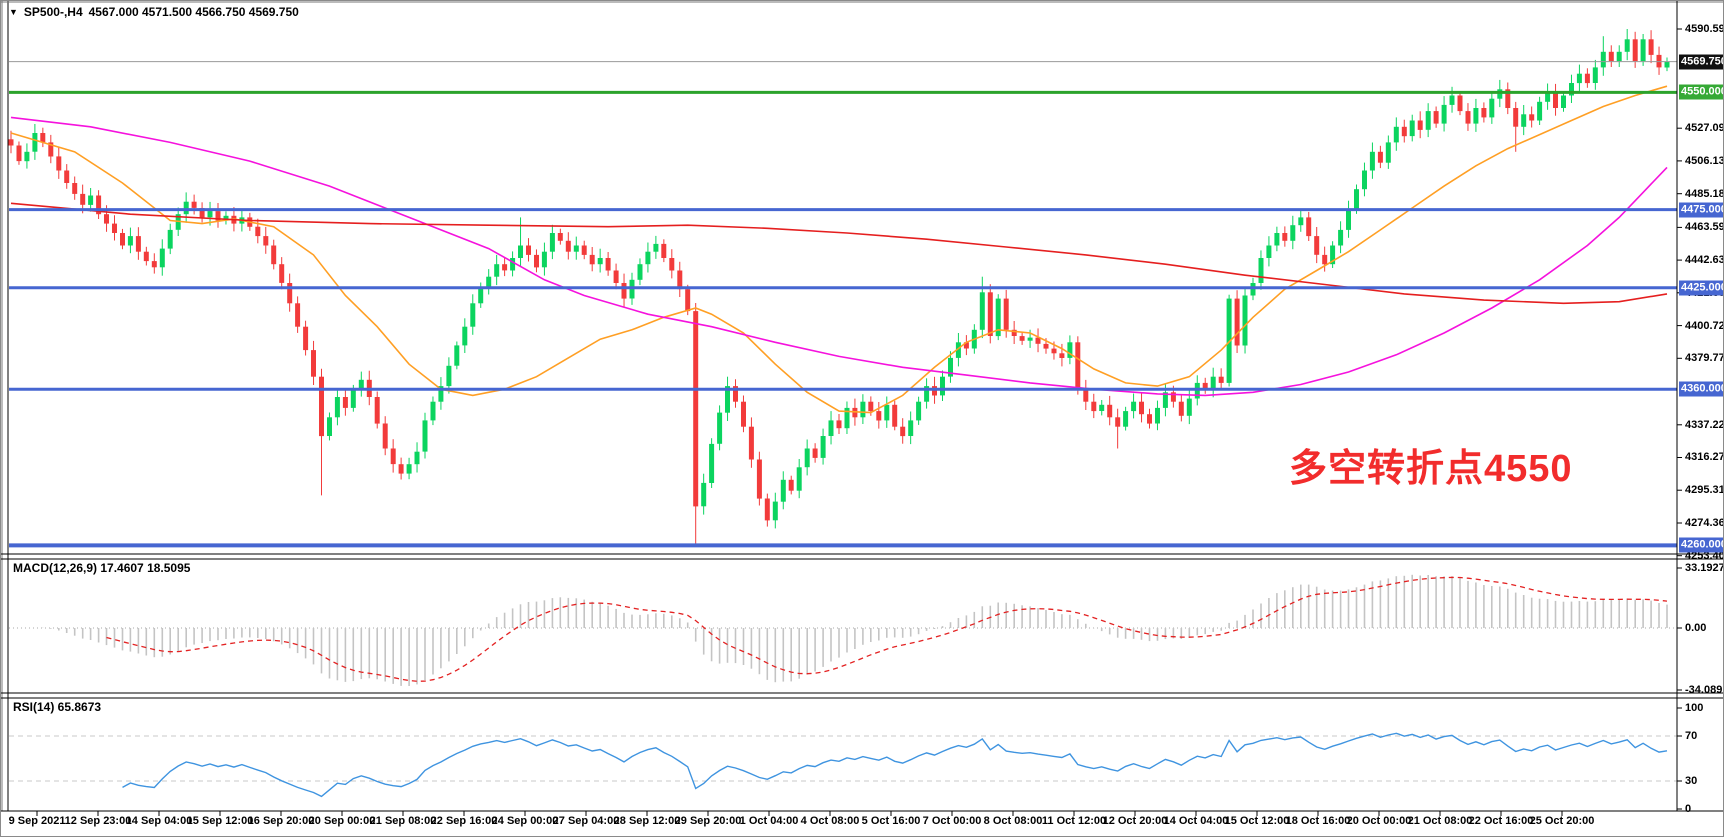 Image resolution: width=1724 pixels, height=837 pixels. Describe the element at coordinates (159, 821) in the screenshot. I see `time-axis-label: 14 Sep 04:00` at that location.